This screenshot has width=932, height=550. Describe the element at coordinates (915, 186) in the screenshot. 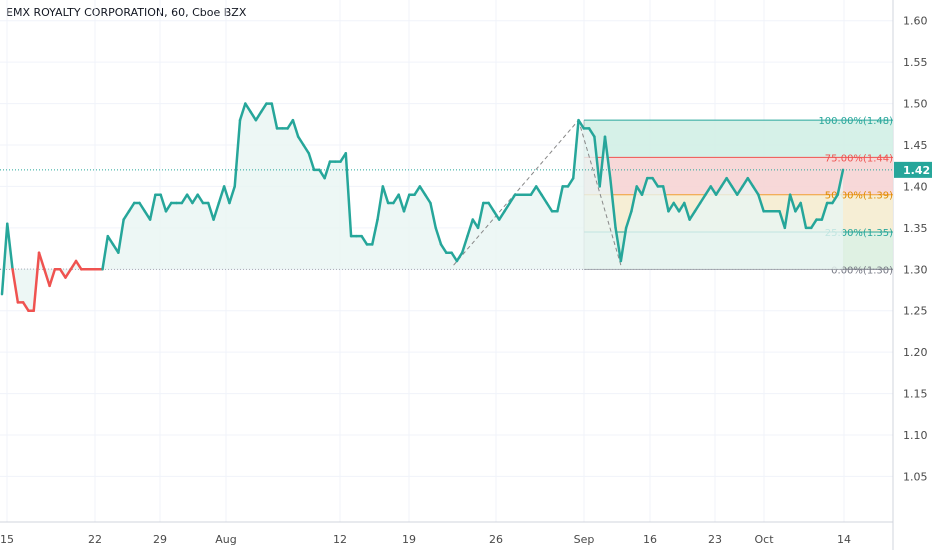

I see `y-tick-label: 1.40` at that location.